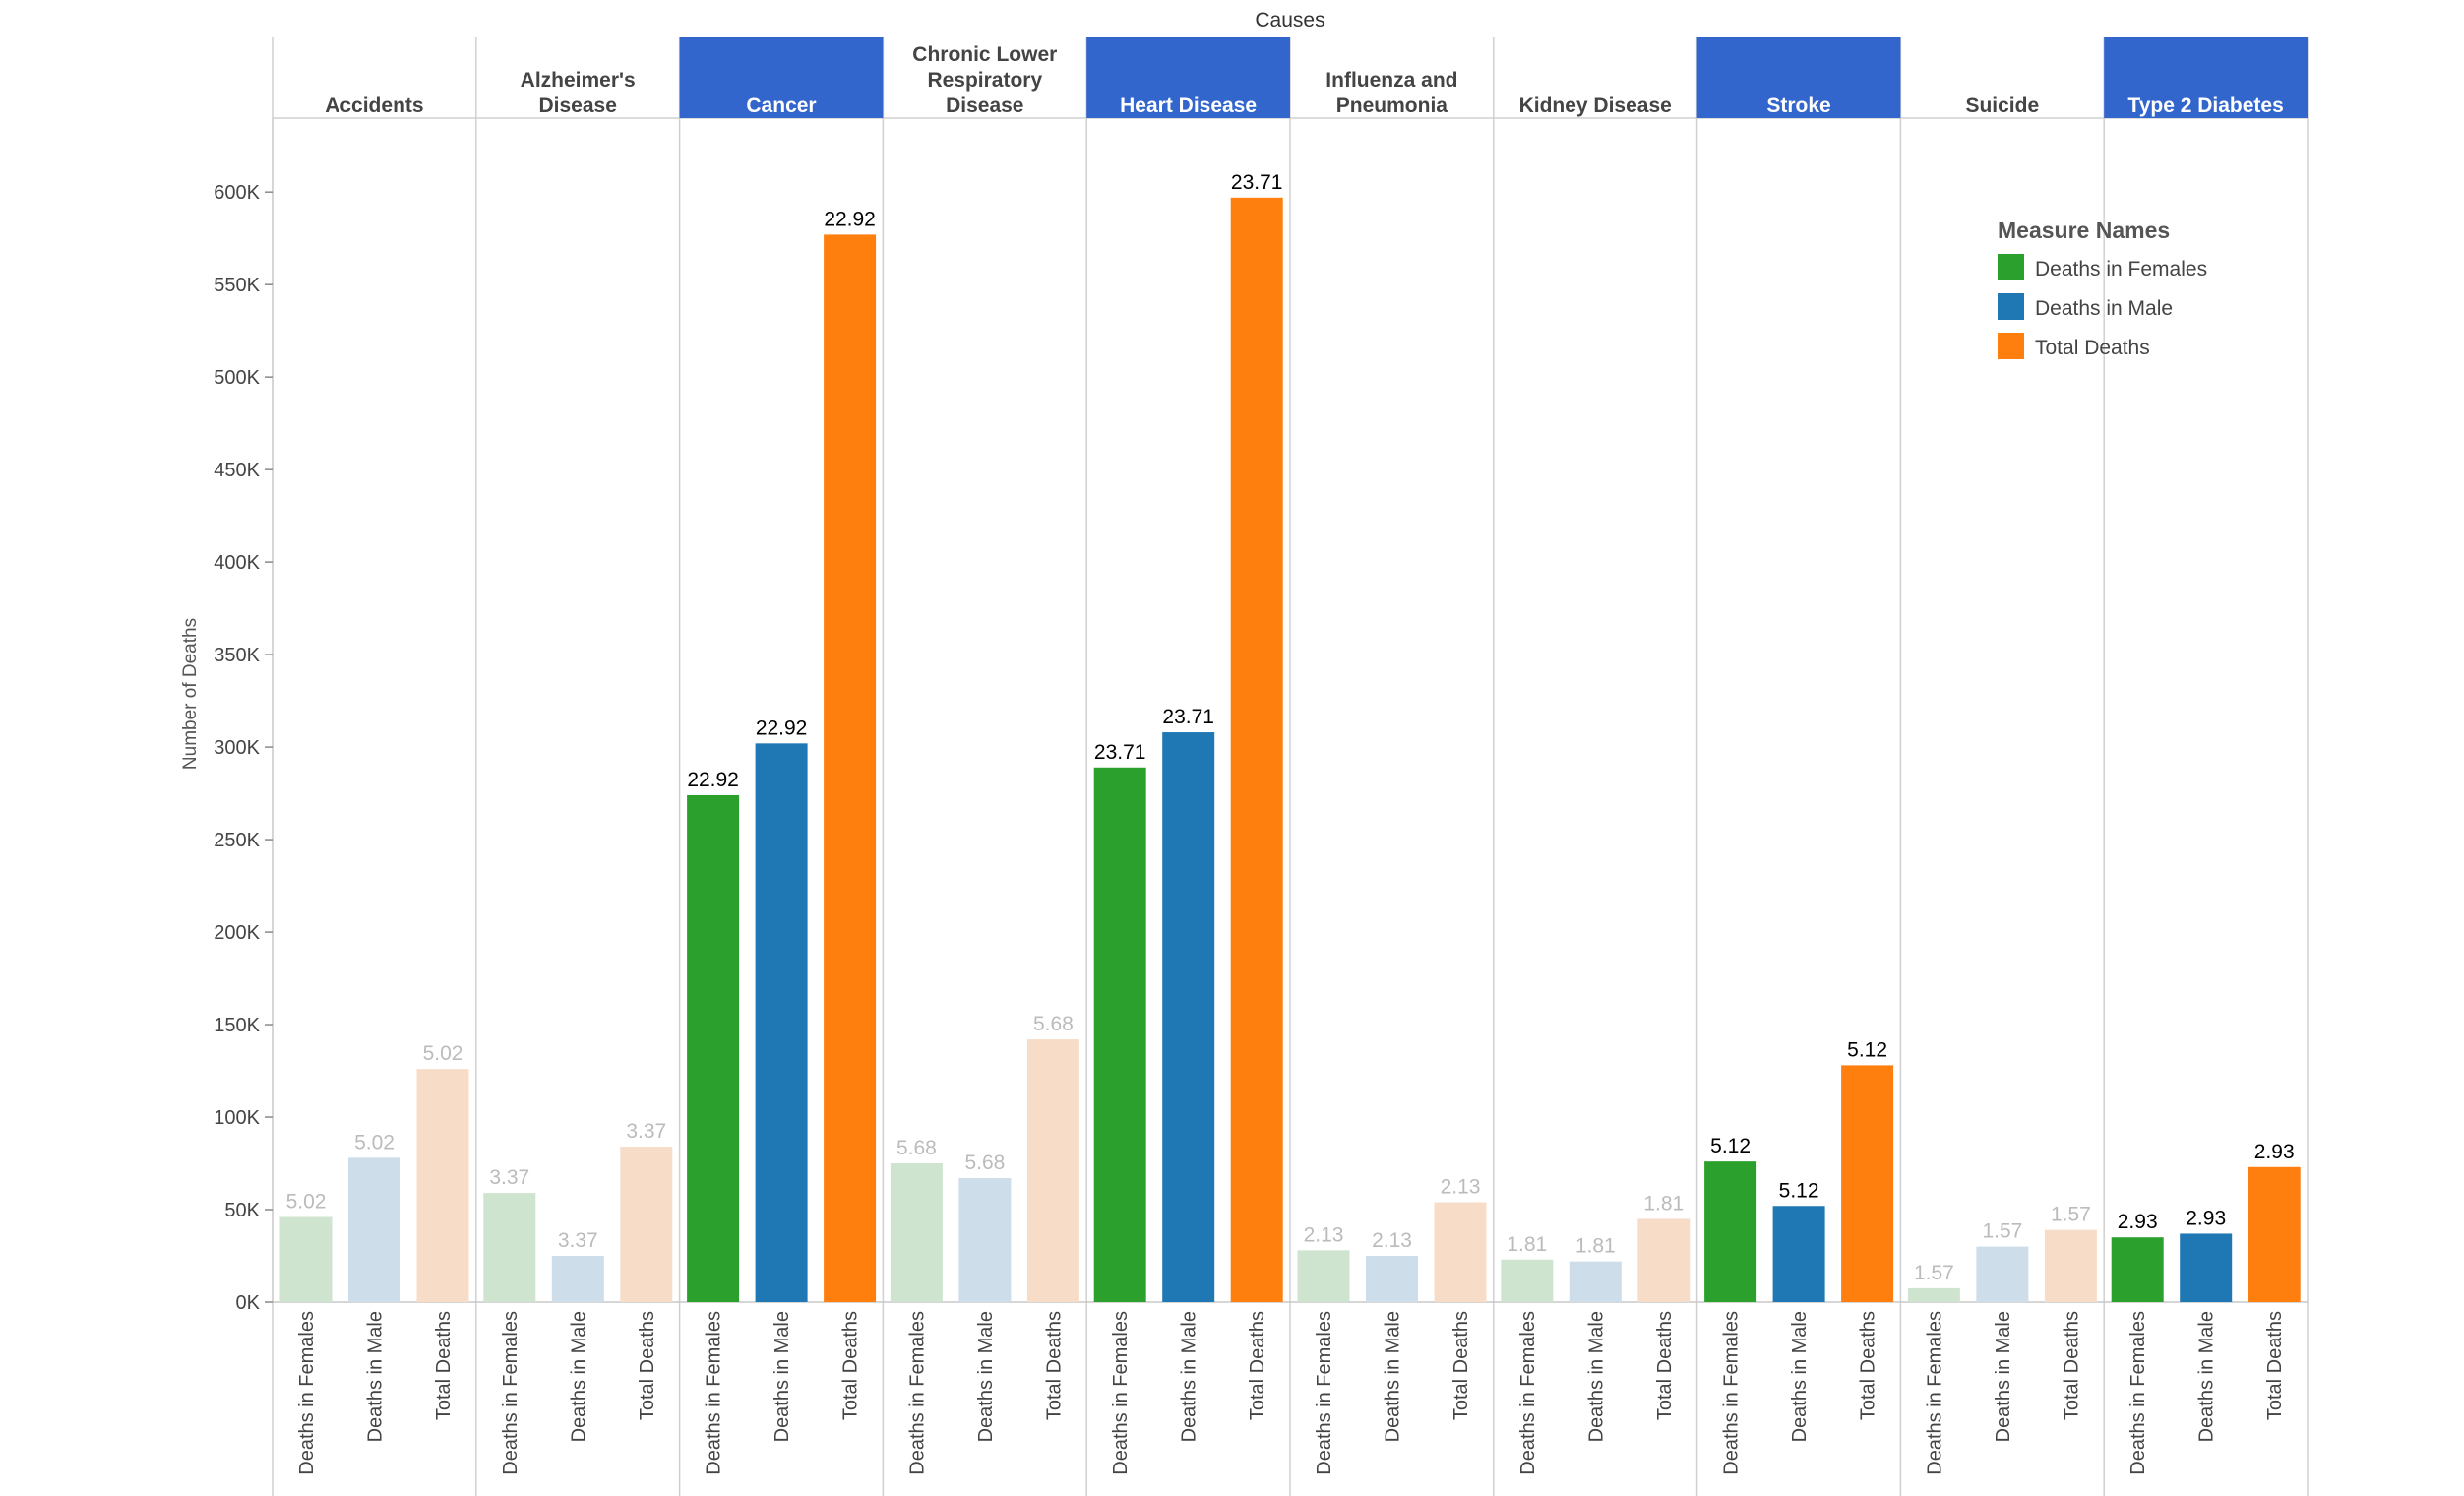 This screenshot has height=1496, width=2464. Describe the element at coordinates (237, 285) in the screenshot. I see `y-tick-label: 550K` at that location.